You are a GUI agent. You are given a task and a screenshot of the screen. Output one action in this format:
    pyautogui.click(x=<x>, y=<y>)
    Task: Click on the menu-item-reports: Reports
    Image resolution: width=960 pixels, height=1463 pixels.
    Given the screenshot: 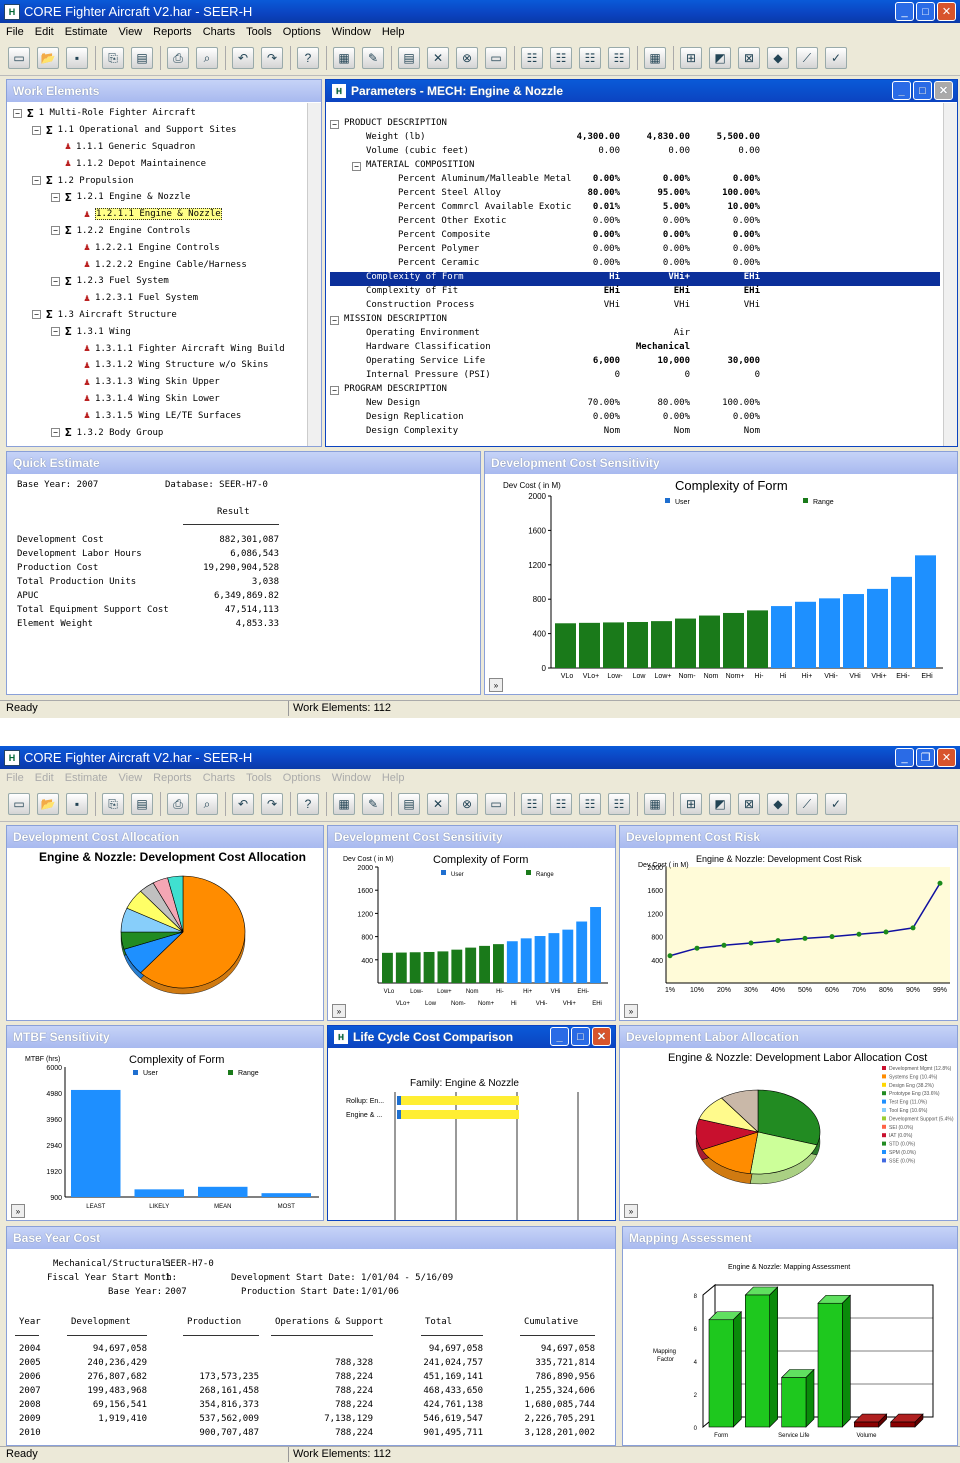 What is the action you would take?
    pyautogui.click(x=172, y=32)
    